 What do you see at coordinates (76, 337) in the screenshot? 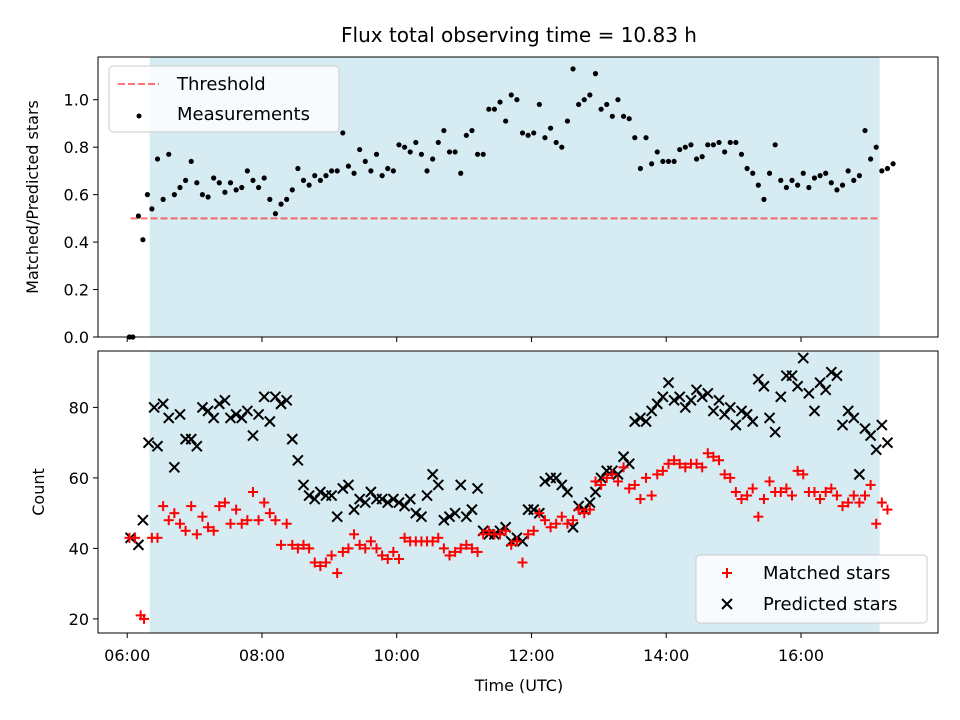
I see `ratio-y-tick-label: 0.0` at bounding box center [76, 337].